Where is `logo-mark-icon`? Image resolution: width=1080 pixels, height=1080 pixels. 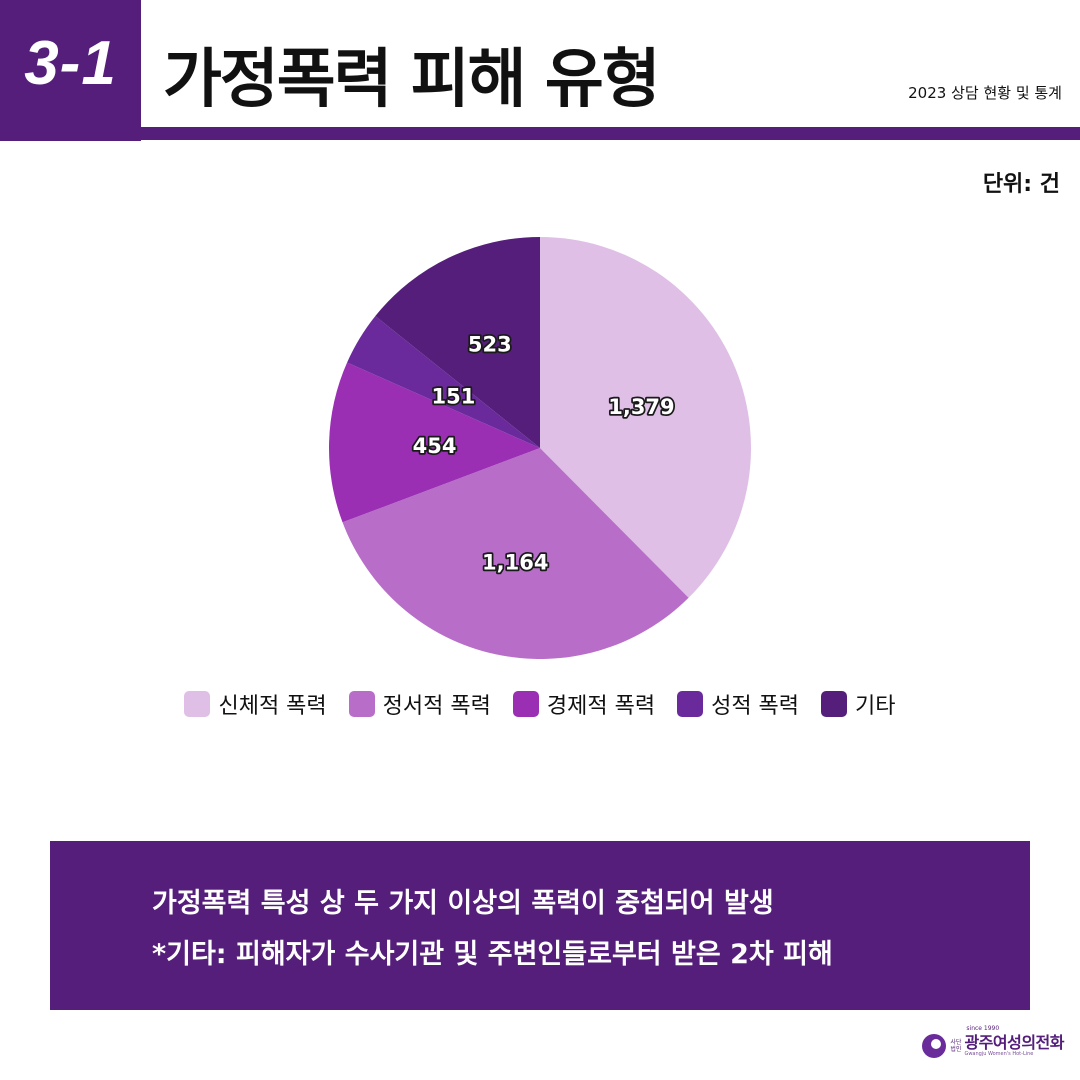 logo-mark-icon is located at coordinates (934, 1046).